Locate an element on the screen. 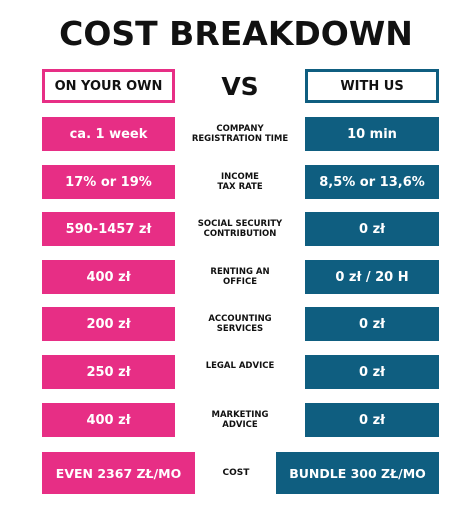  row-label-text: LEGAL ADVICE is located at coordinates (240, 366).